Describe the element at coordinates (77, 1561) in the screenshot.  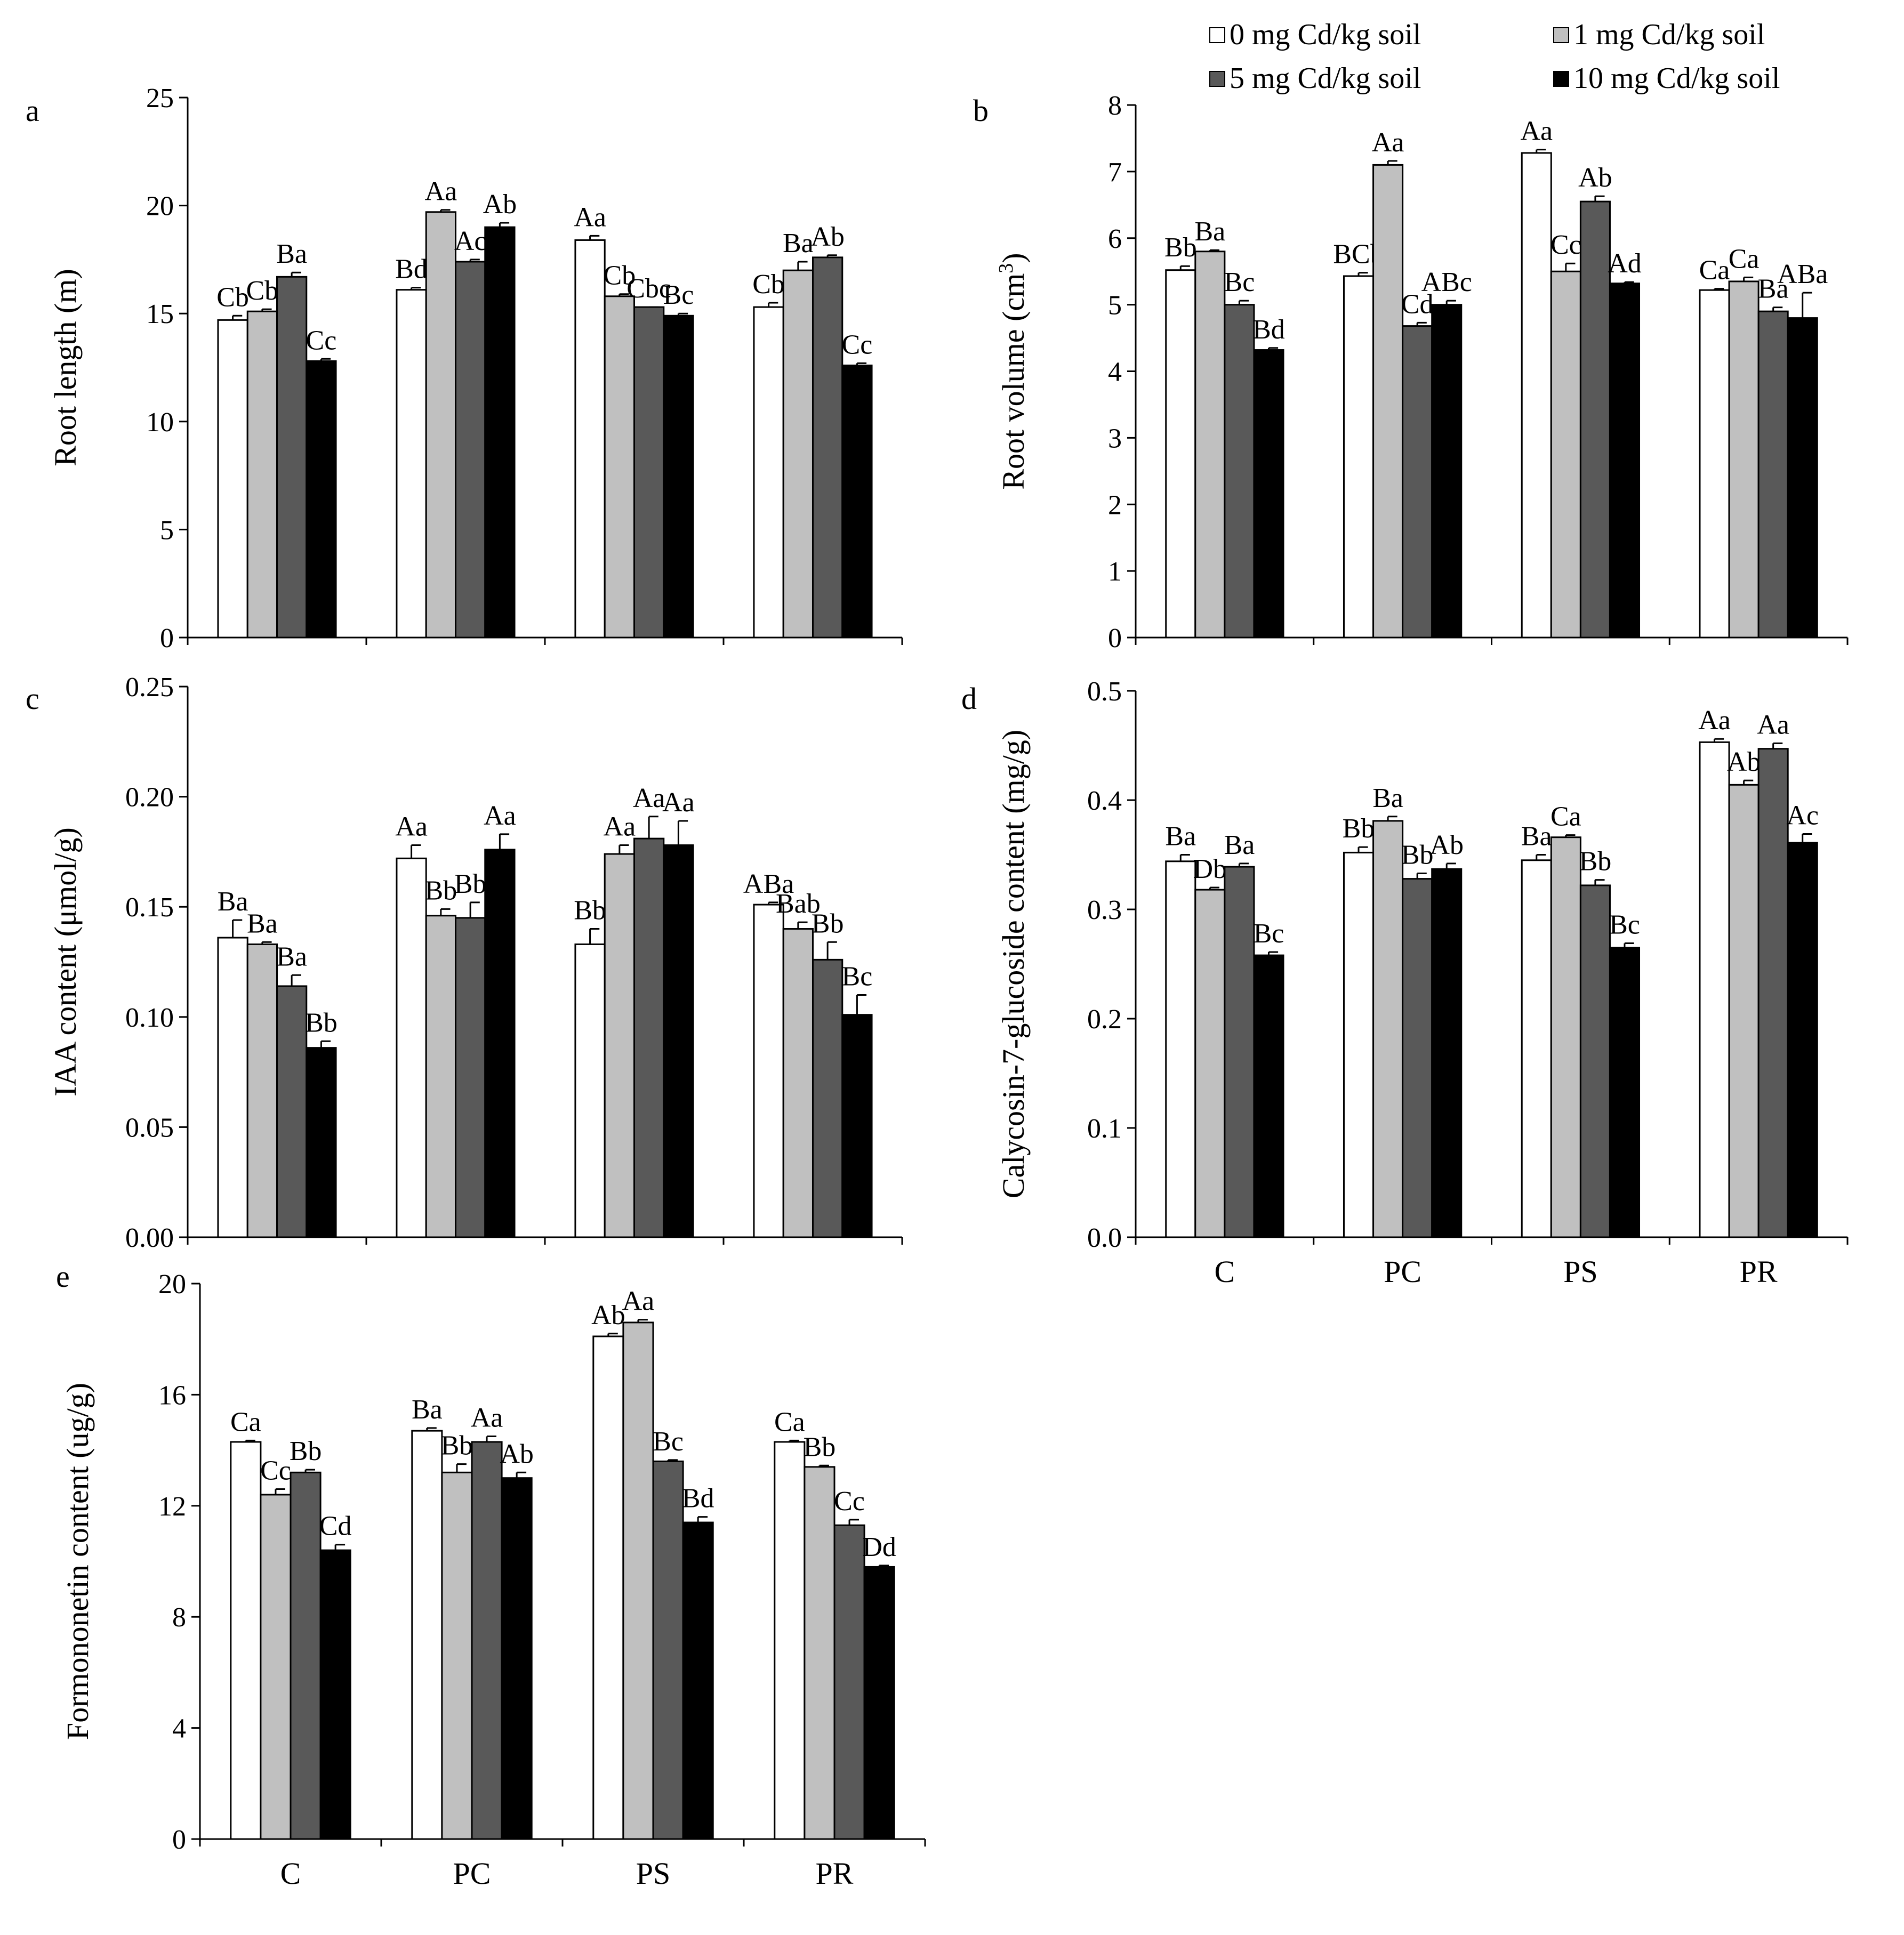
I see `y-axis-label: Formononetin content (ug/g)` at that location.